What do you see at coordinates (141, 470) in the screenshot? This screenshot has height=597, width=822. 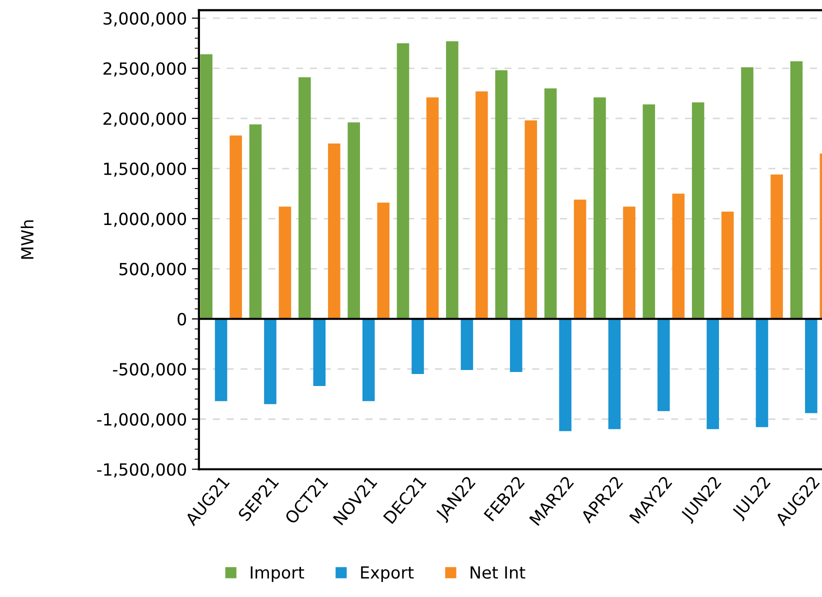 I see `y-tick-label: -1,500,000` at bounding box center [141, 470].